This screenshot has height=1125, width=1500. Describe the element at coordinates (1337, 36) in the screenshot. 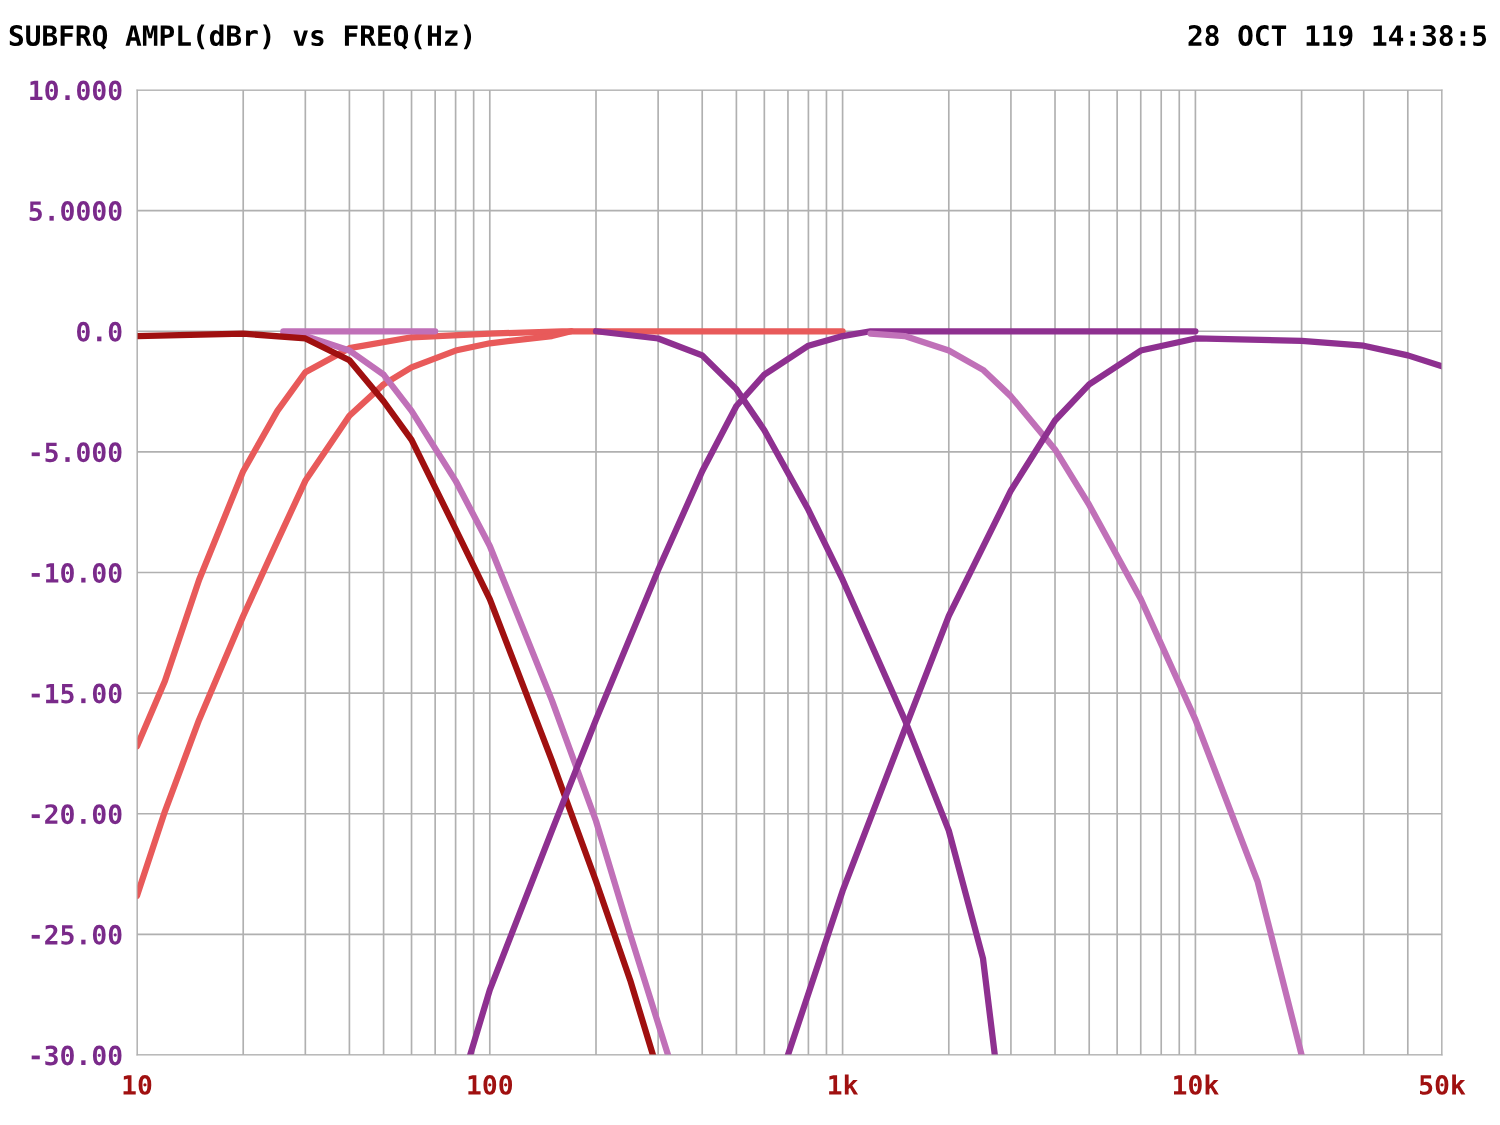

I see `text: 28 OCT 119 14:38:5` at that location.